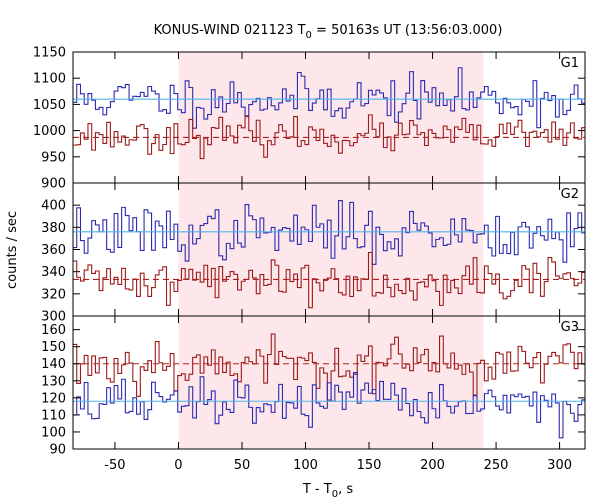  Describe the element at coordinates (53, 415) in the screenshot. I see `y-tick-label: 110` at that location.